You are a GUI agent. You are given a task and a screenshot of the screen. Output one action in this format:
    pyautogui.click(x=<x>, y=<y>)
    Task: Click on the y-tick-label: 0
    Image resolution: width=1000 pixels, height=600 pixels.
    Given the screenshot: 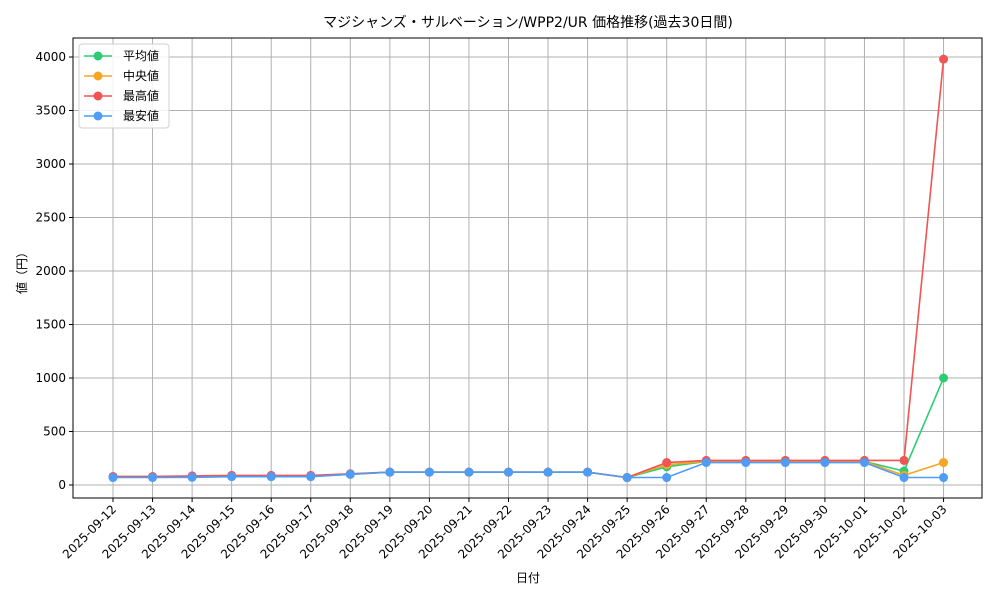 What is the action you would take?
    pyautogui.click(x=62, y=485)
    